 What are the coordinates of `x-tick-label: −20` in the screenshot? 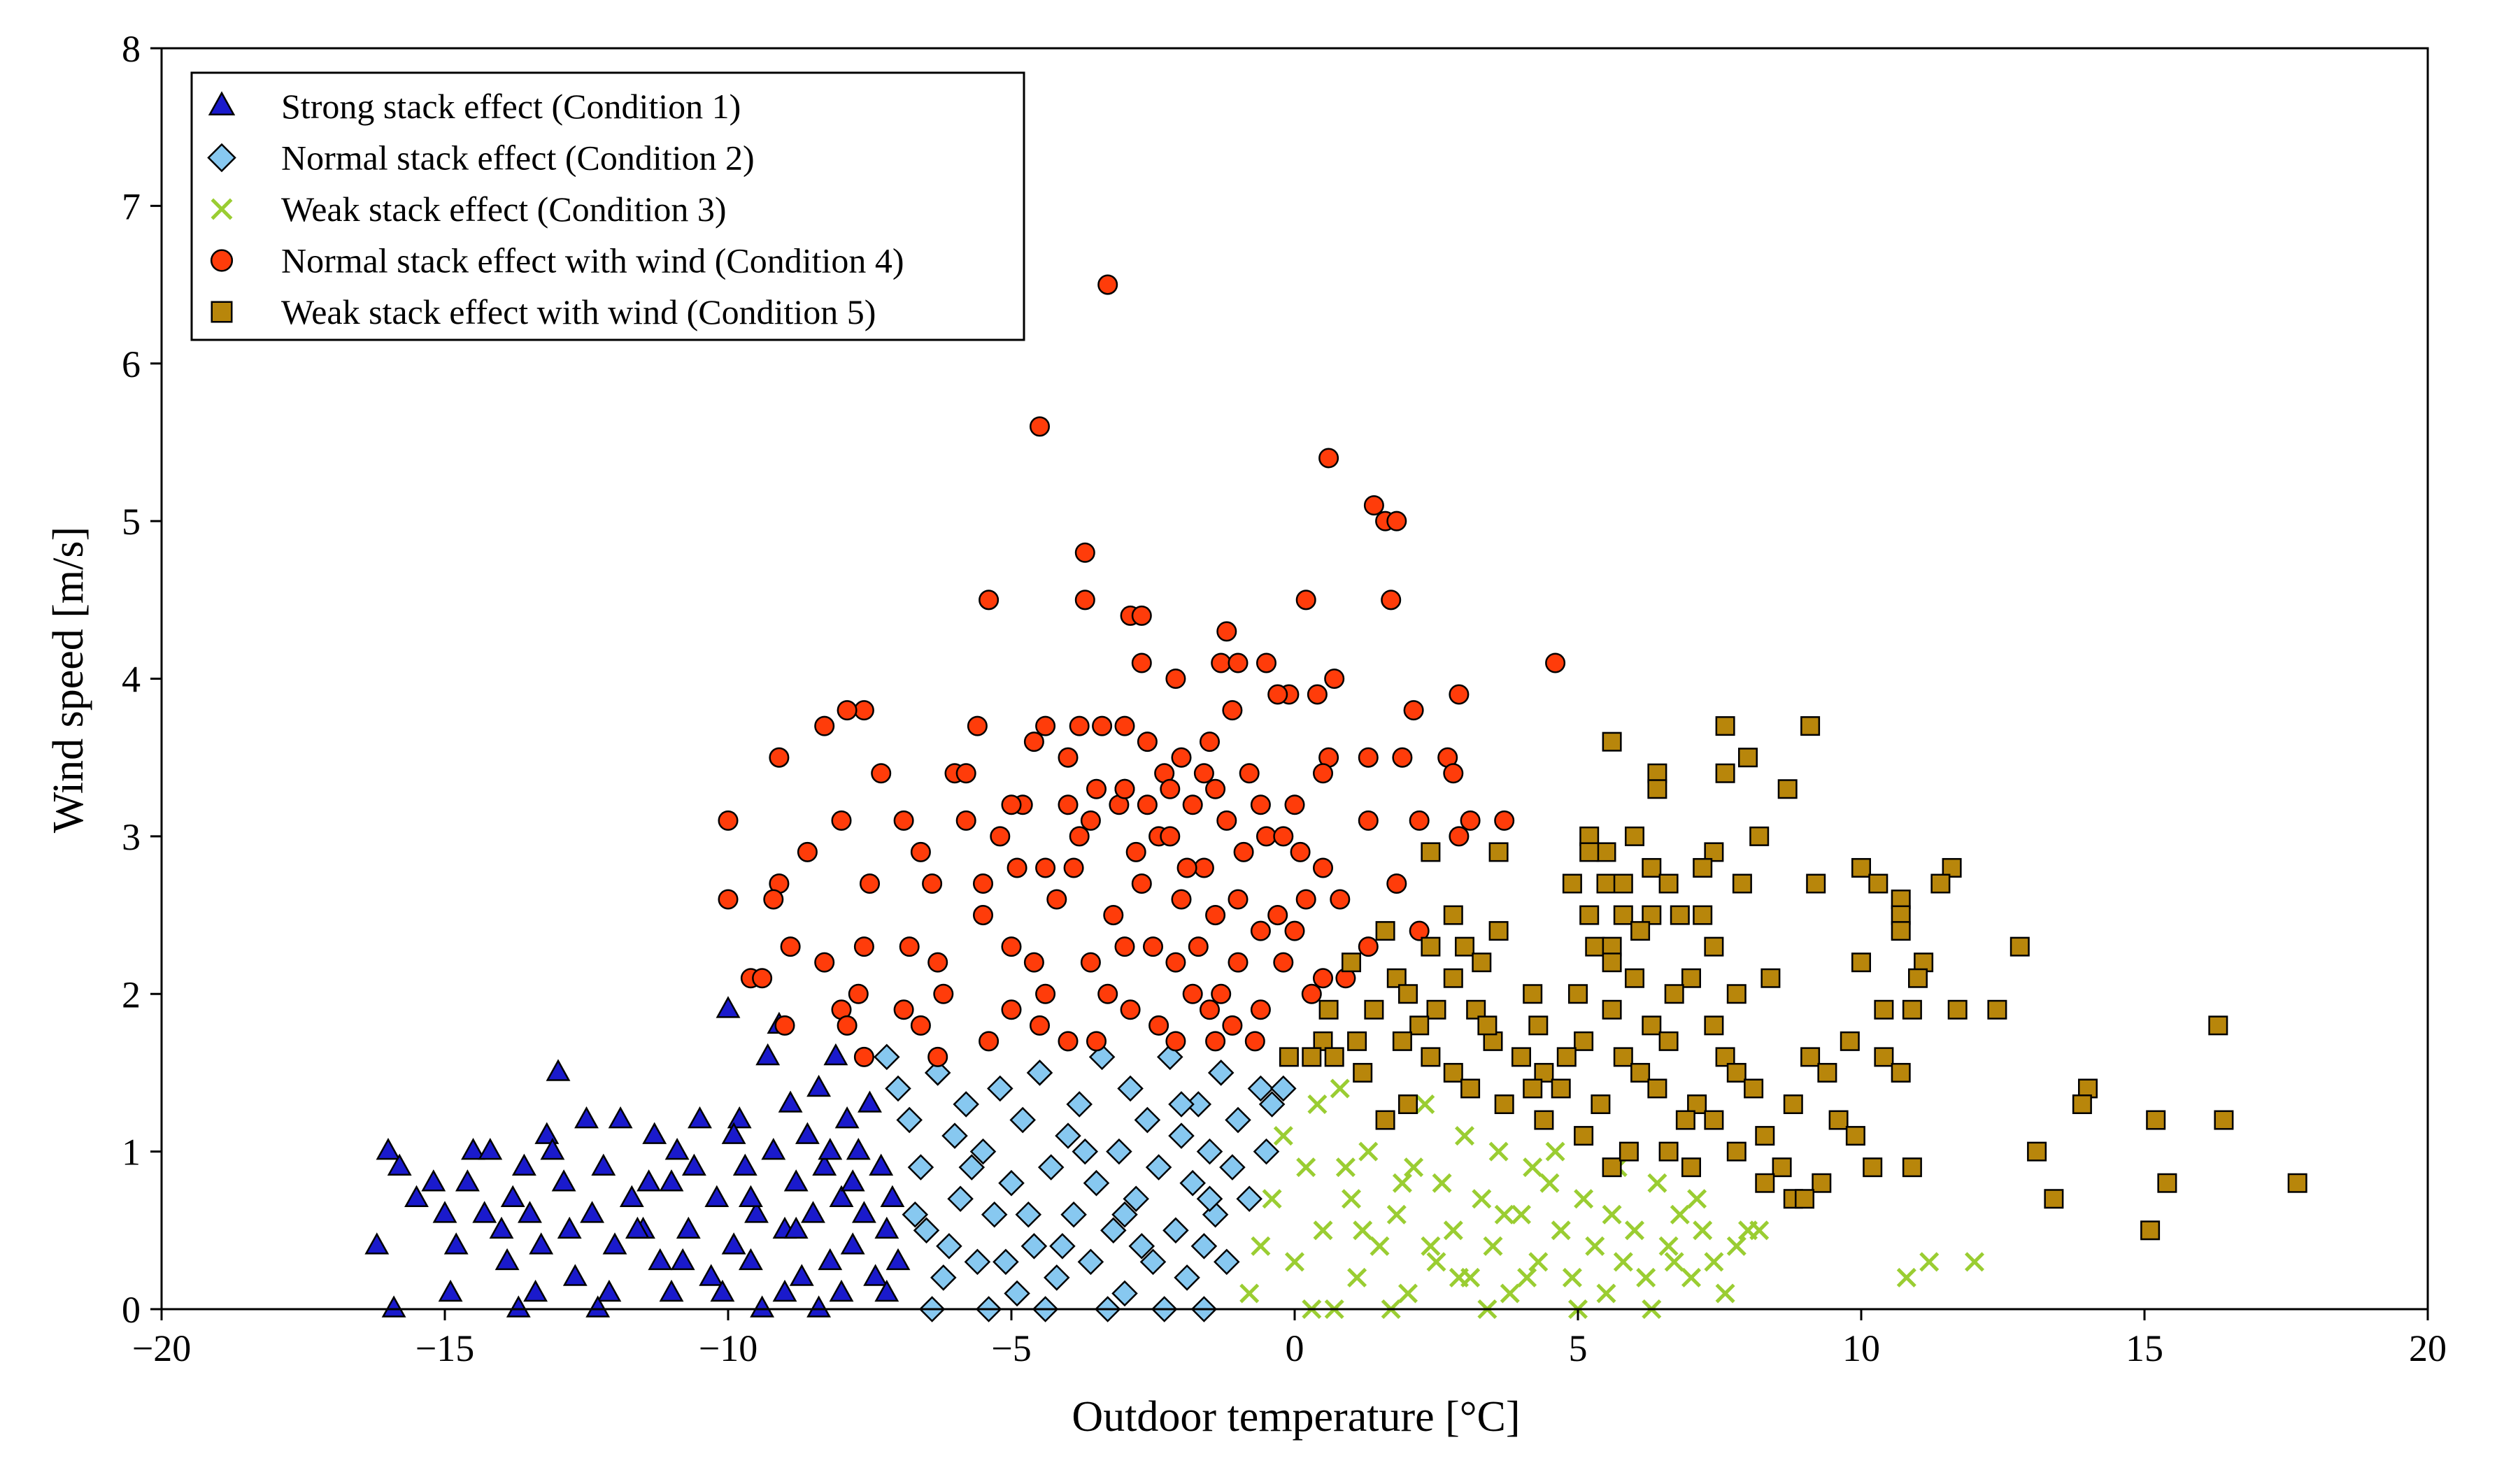 It's located at (162, 1348).